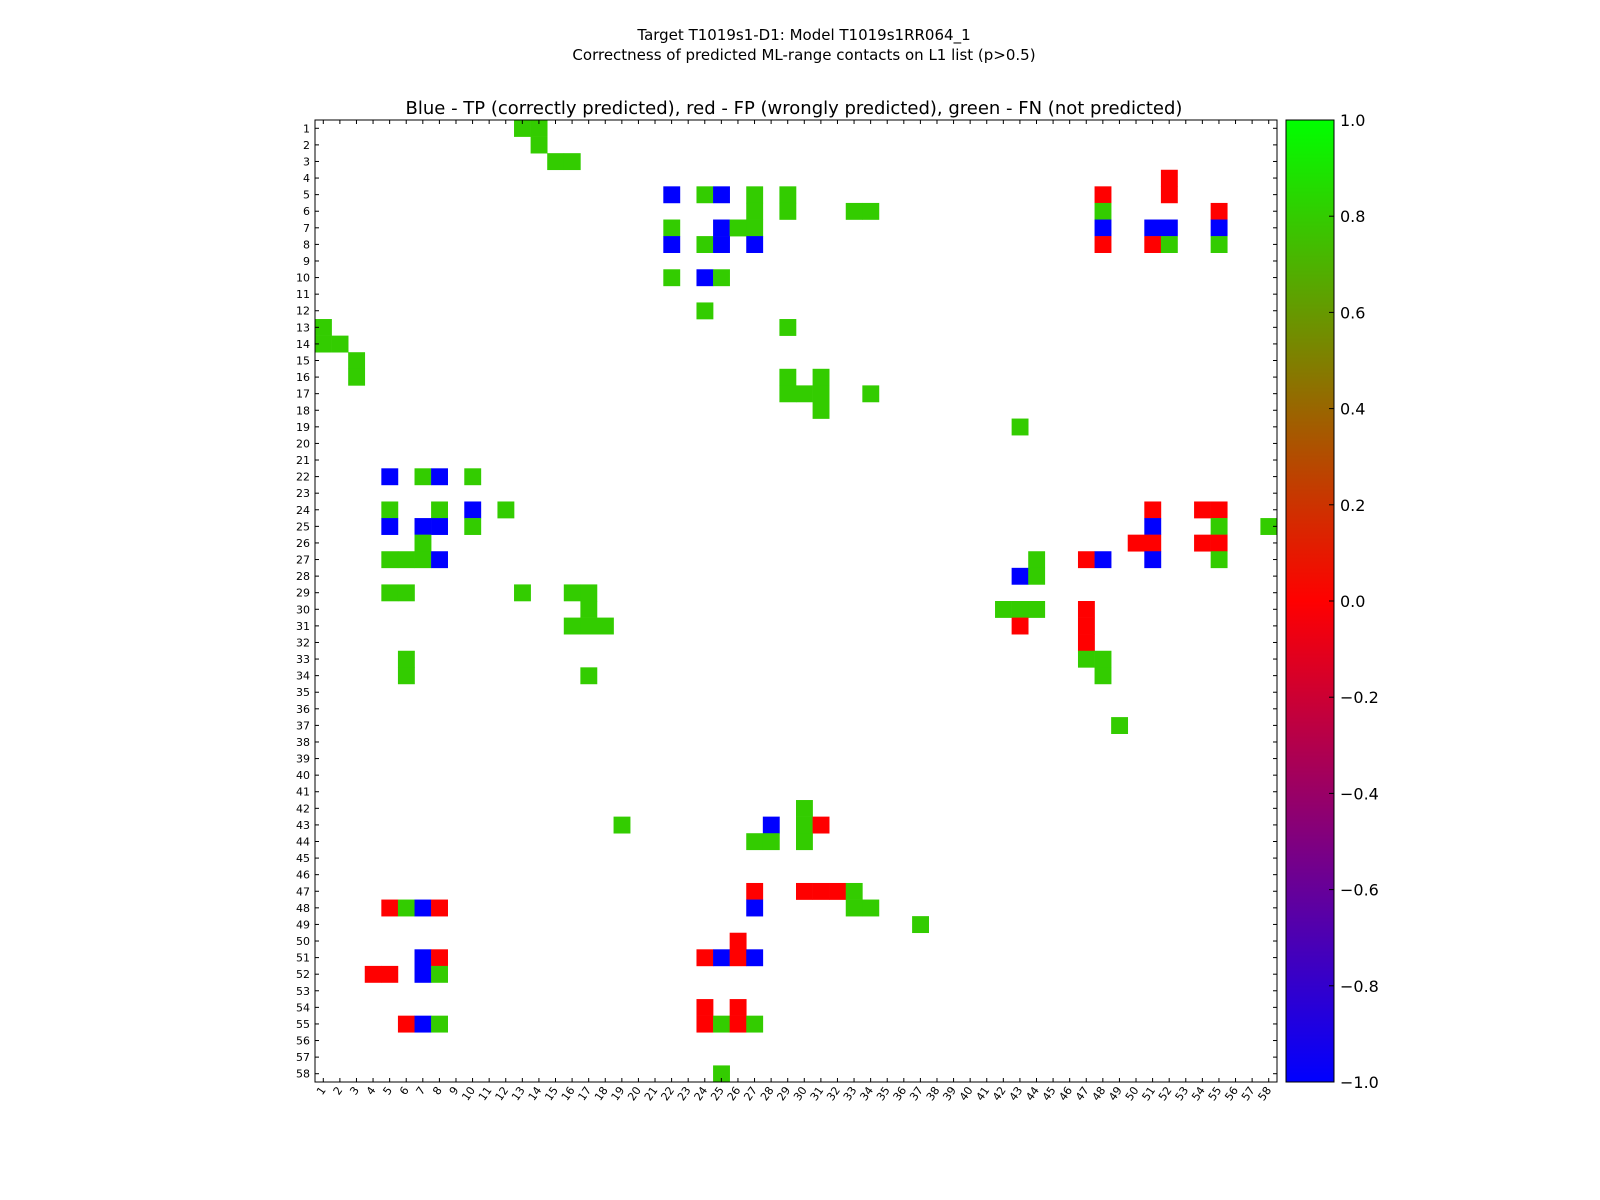  Describe the element at coordinates (303, 377) in the screenshot. I see `y-tick-label-16: 16` at that location.